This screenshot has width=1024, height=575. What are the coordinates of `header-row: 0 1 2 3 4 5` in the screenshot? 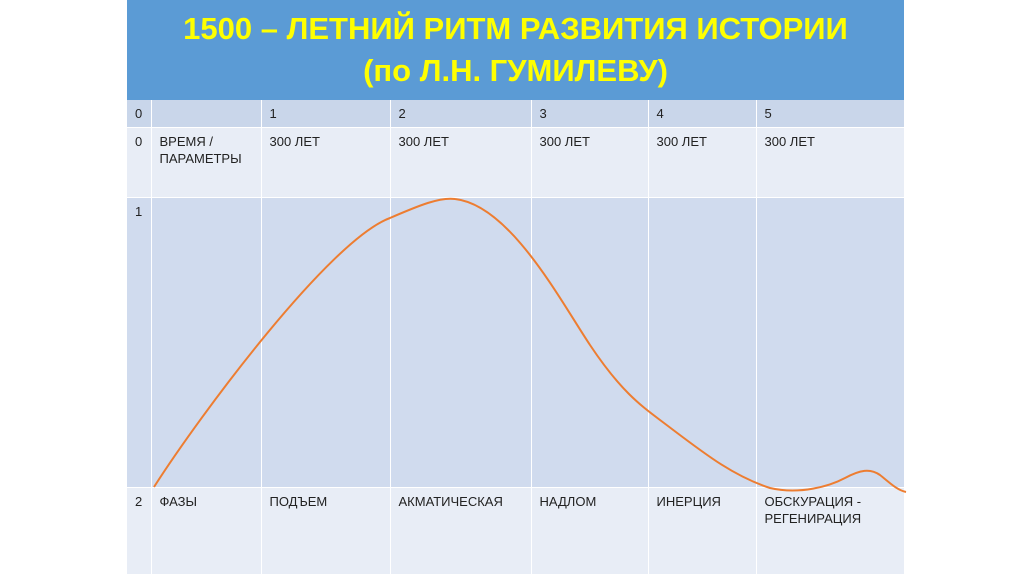 It's located at (516, 114).